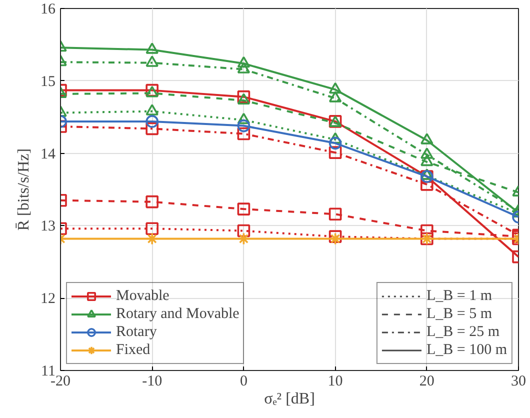 The image size is (530, 418). What do you see at coordinates (289, 399) in the screenshot?
I see `x-axis-title: σₑ² [dB]` at bounding box center [289, 399].